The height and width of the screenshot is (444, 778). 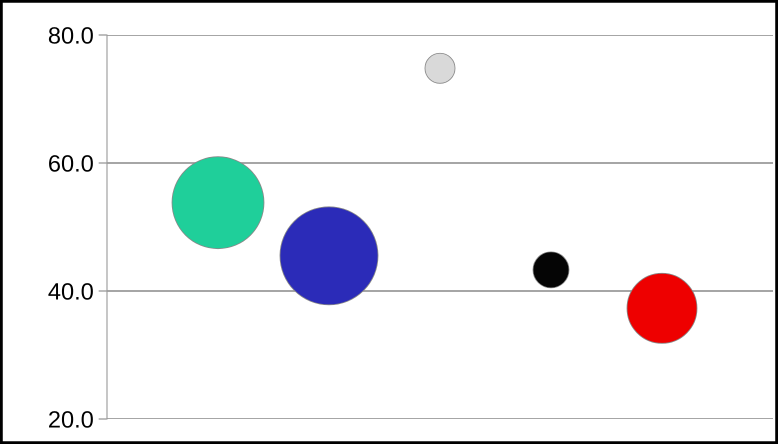 What do you see at coordinates (71, 419) in the screenshot?
I see `y-tick-label: 20.0` at bounding box center [71, 419].